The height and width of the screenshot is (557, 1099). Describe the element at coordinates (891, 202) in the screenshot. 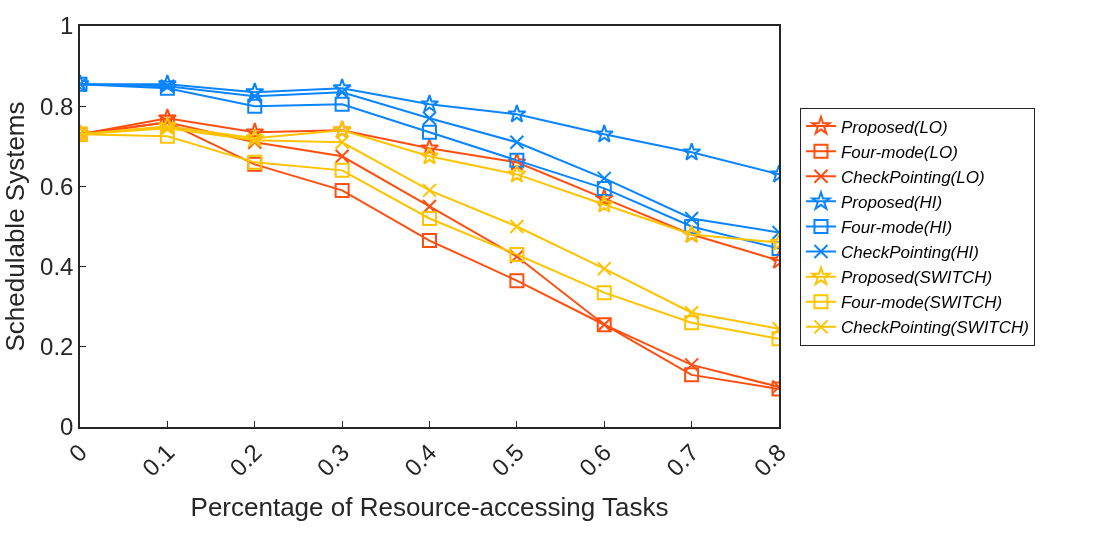

I see `legend-label: Proposed(HI)` at that location.